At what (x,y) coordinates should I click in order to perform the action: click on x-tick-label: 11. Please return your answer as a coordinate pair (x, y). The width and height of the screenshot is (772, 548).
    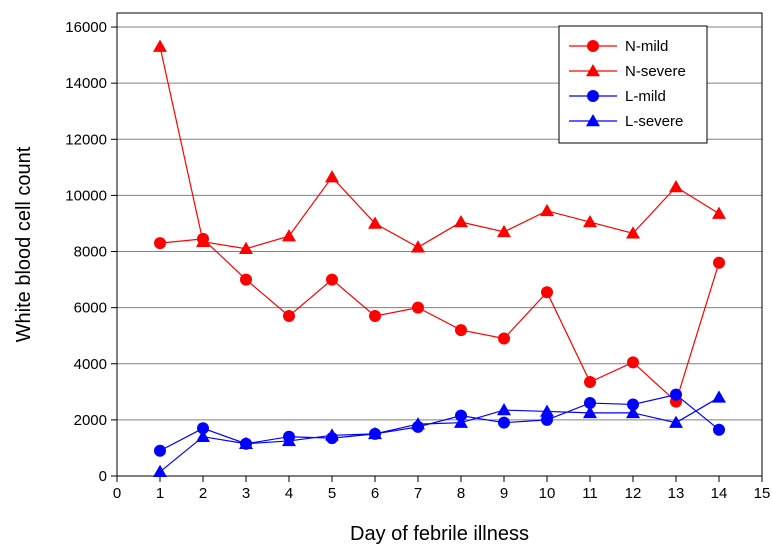
    Looking at the image, I should click on (590, 493).